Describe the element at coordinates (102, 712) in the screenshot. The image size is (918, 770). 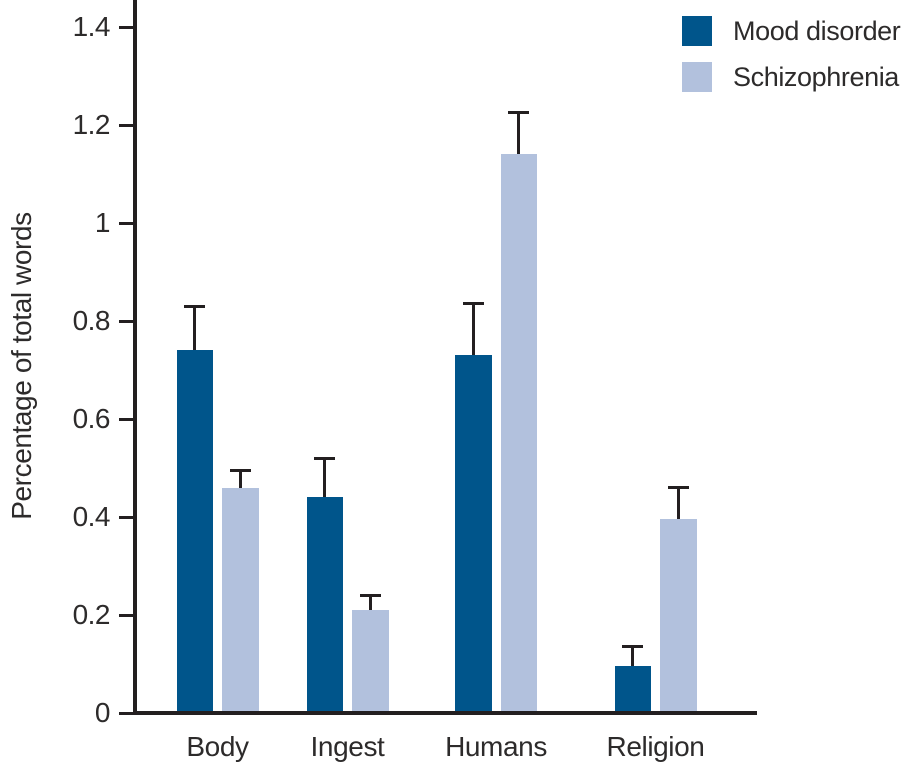
I see `y-tick-label-0: 0` at that location.